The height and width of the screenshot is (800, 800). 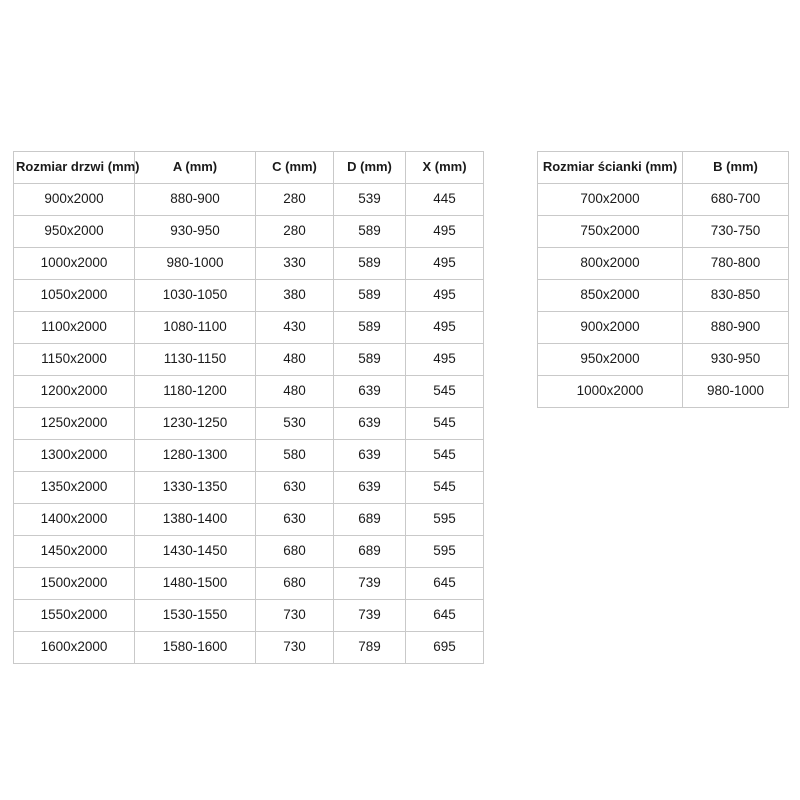 I want to click on cell-b: 930-950, so click(x=735, y=359).